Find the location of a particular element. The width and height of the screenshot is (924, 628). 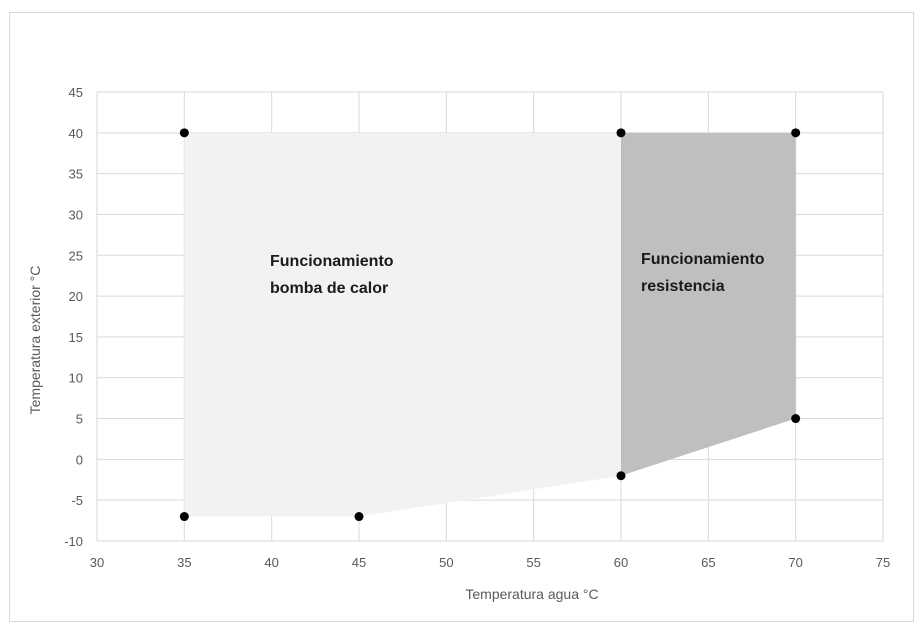

region-label-line: resistencia is located at coordinates (683, 286).